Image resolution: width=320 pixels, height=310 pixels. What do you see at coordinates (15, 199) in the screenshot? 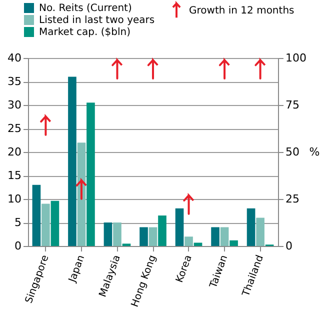
I see `y-tick-label: 10` at bounding box center [15, 199].